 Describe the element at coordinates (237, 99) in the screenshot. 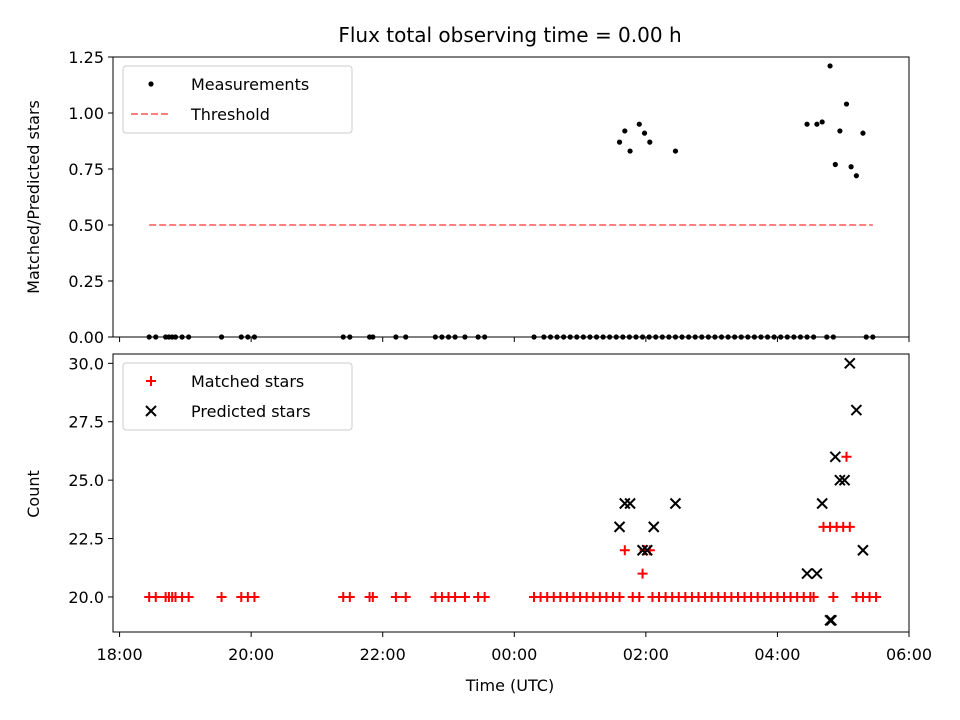

I see `top-legend-box` at that location.